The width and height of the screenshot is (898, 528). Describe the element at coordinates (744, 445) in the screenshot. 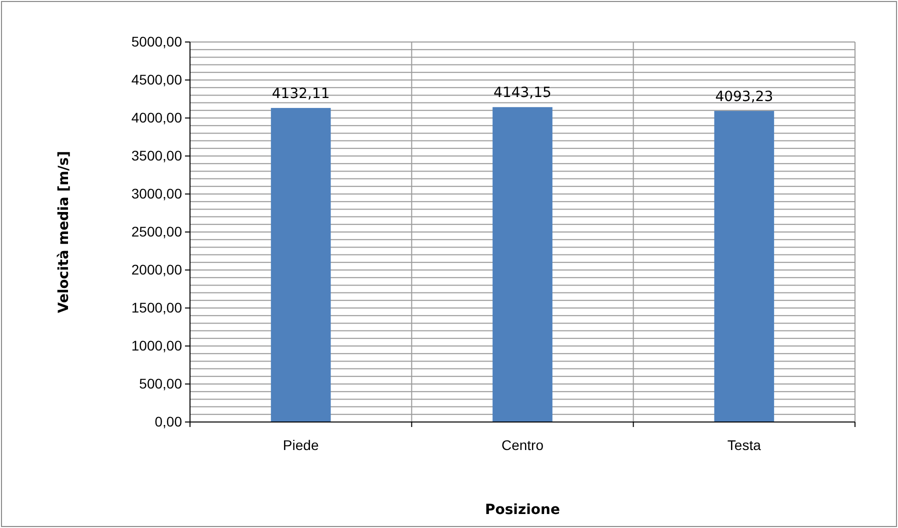

I see `x-tick-label: Testa` at that location.